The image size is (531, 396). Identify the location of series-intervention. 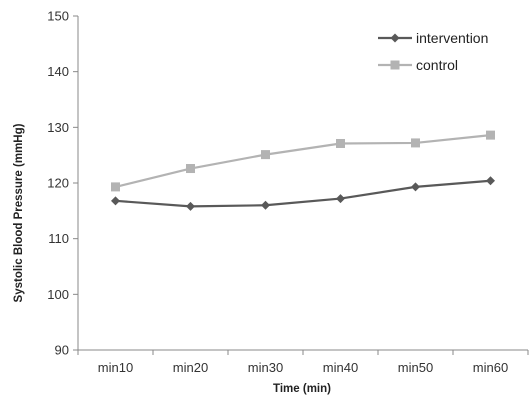
(303, 193).